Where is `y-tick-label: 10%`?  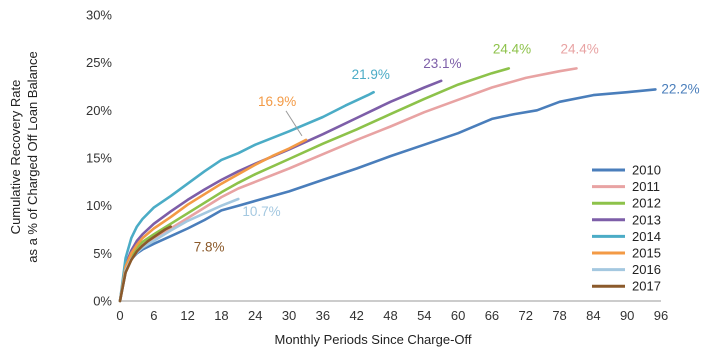
y-tick-label: 10% is located at coordinates (99, 205).